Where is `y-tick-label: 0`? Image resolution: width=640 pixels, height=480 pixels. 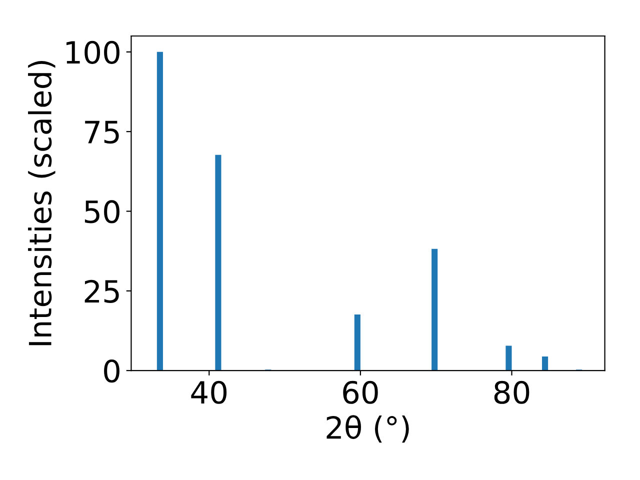
y-tick-label: 0 is located at coordinates (112, 371).